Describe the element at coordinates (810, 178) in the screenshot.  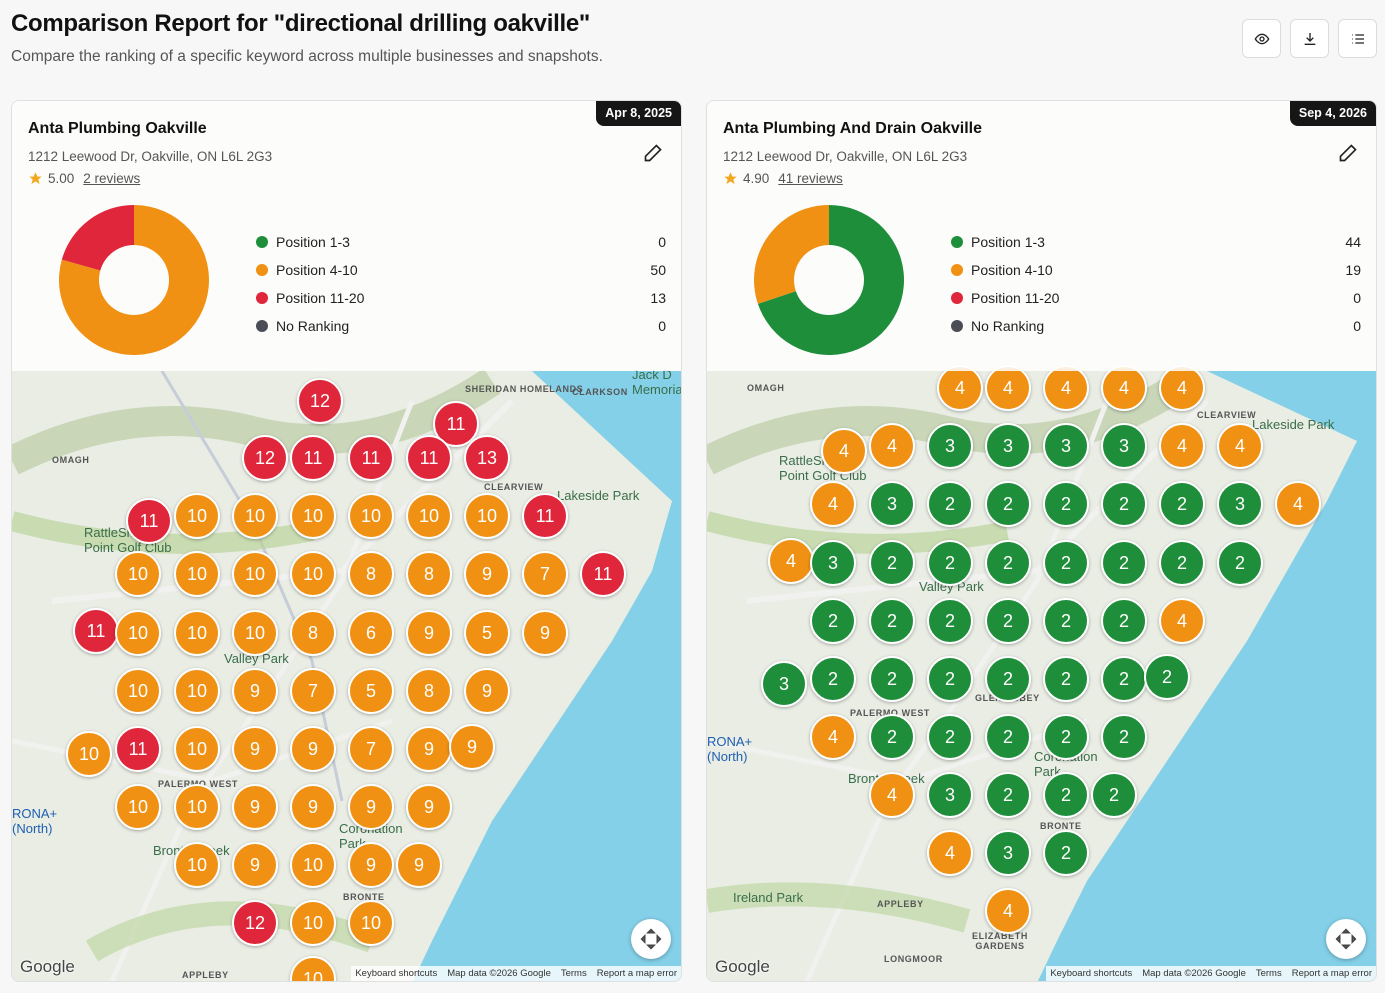
I see `reviews-link: 41 reviews` at that location.